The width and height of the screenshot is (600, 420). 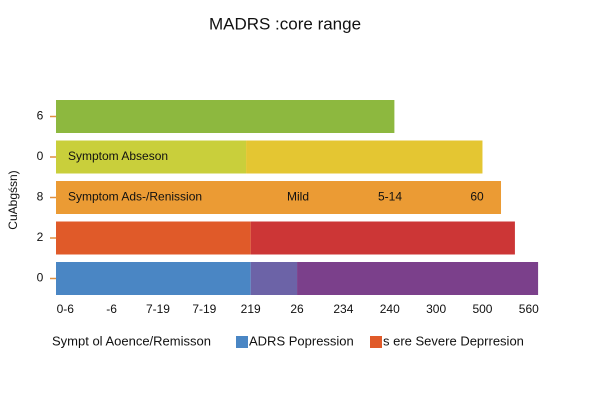 I want to click on bar-text: 5-14, so click(x=390, y=197).